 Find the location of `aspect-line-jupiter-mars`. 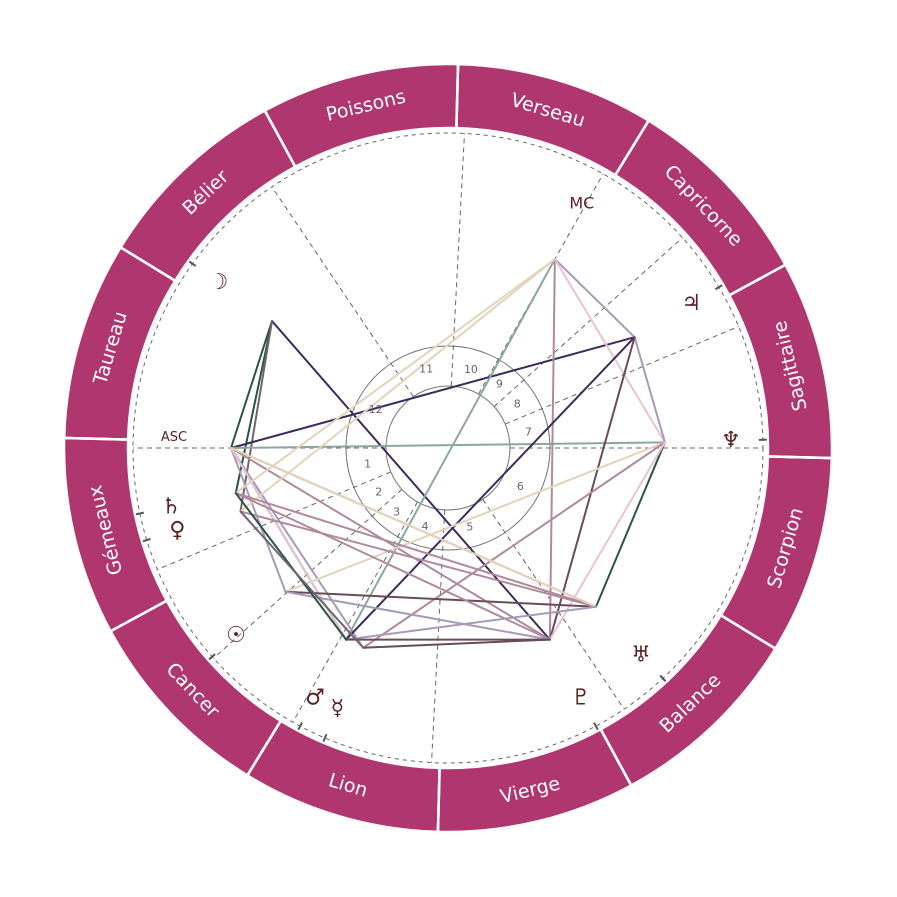

aspect-line-jupiter-mars is located at coordinates (490, 488).